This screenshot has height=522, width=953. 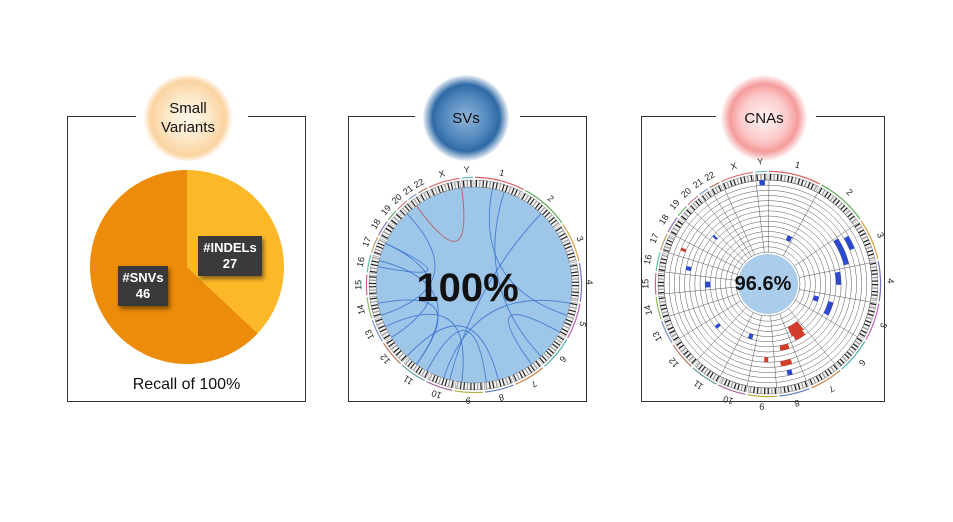 I want to click on recall-text: Recall of 100%, so click(x=186, y=384).